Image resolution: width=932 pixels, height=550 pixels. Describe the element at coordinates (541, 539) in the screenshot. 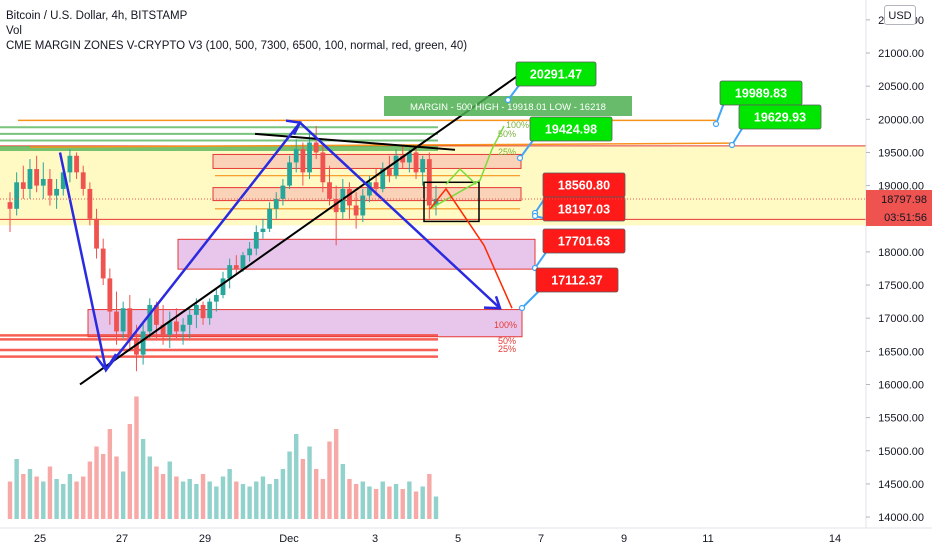

I see `time-tick-label: 7` at that location.